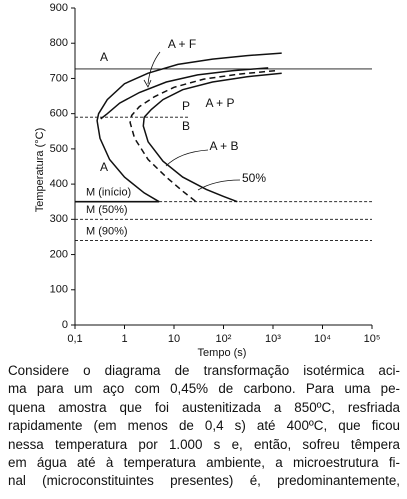 Image resolution: width=407 pixels, height=499 pixels. I want to click on x-tick-label: 10⁴, so click(322, 339).